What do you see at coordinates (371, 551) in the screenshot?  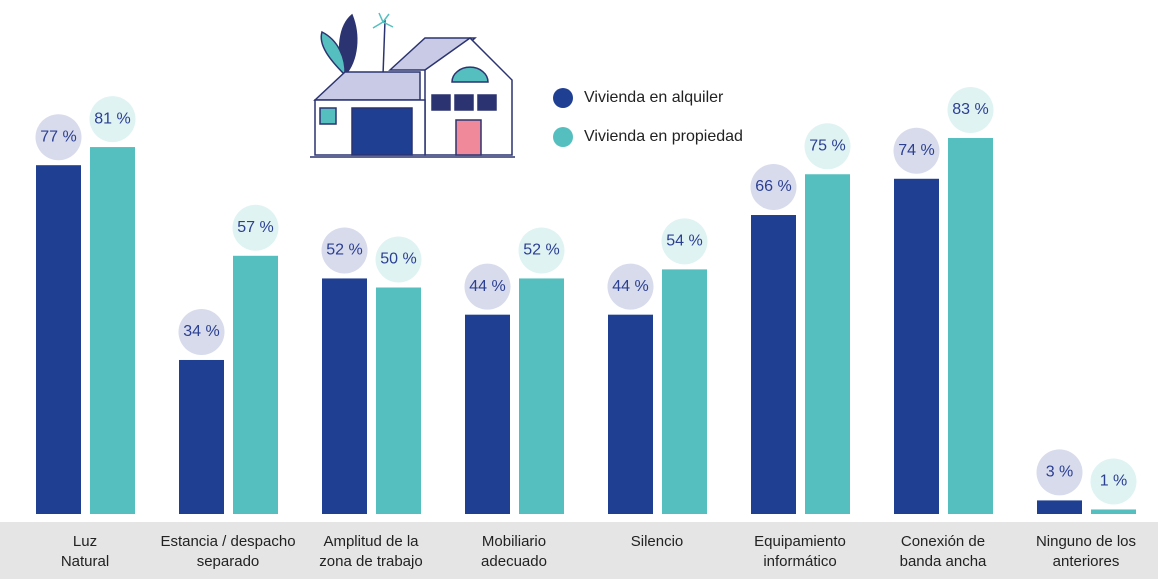 I see `x-tick-label: Amplitud de la zona de trabajo` at bounding box center [371, 551].